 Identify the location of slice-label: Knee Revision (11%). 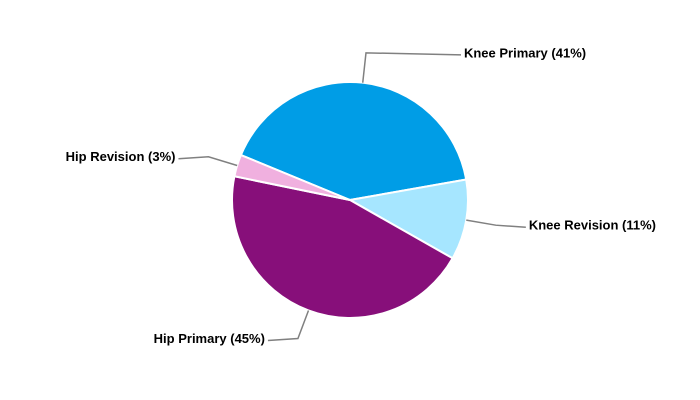
(592, 225).